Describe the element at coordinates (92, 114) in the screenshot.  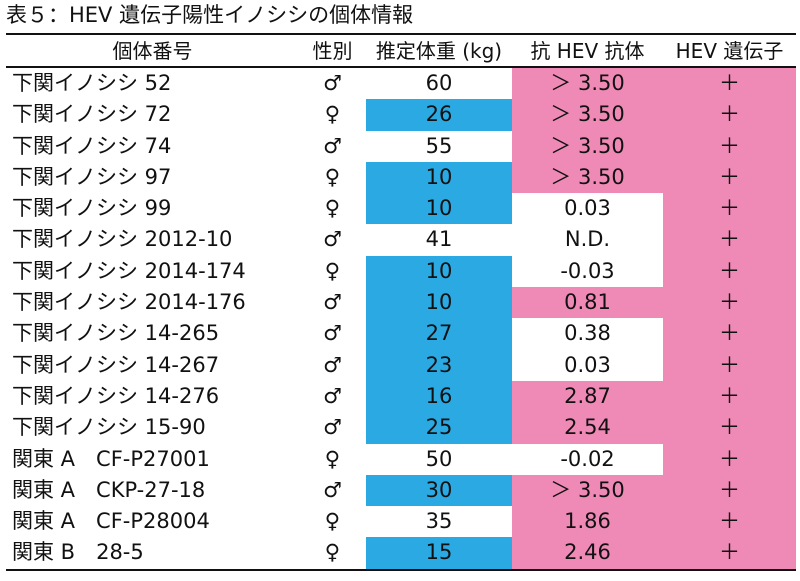
I see `cell-id: 下関イノシシ 72` at that location.